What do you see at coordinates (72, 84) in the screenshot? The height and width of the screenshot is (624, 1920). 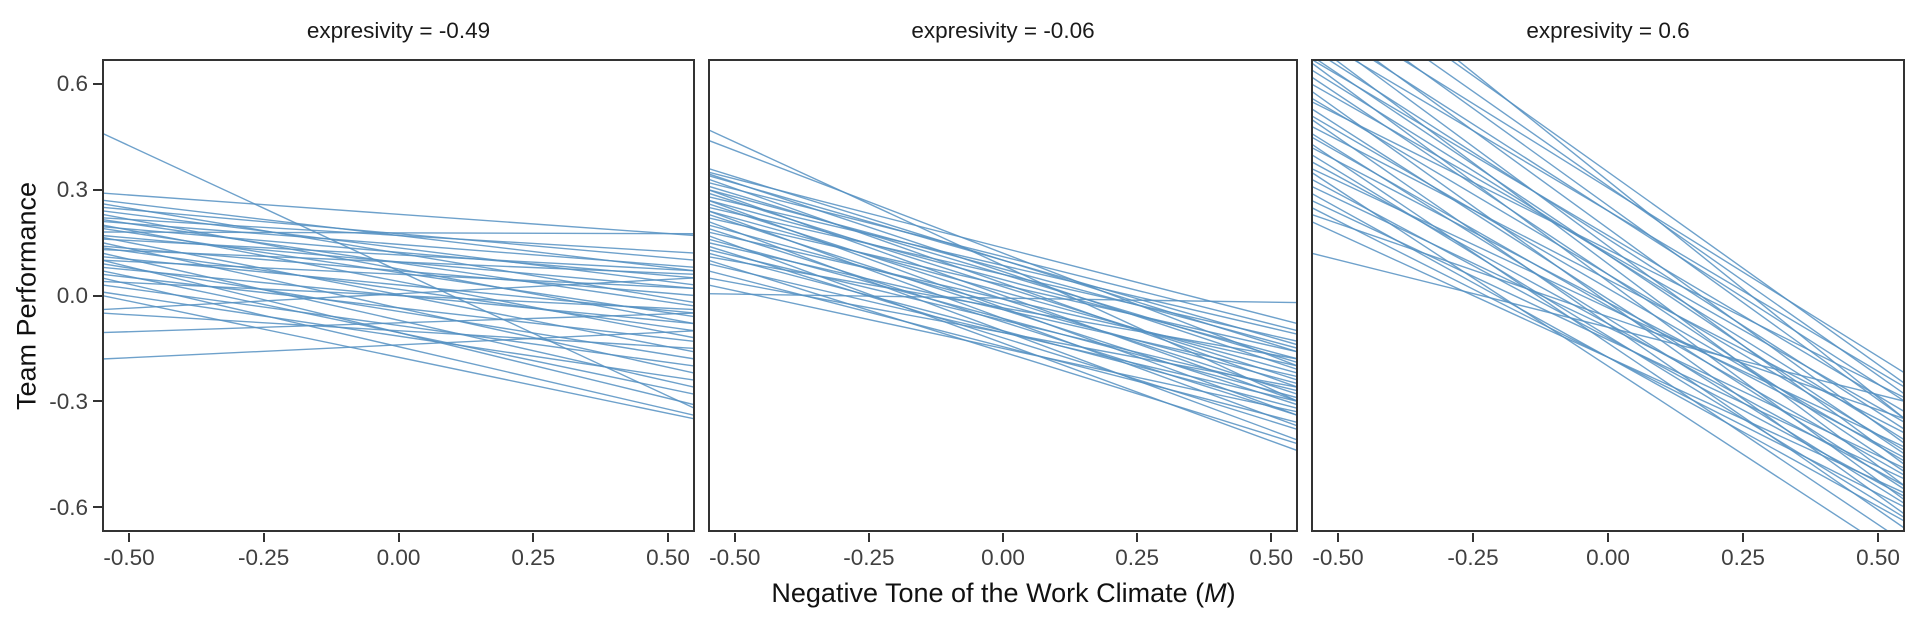 I see `y-tick-label: 0.6` at bounding box center [72, 84].